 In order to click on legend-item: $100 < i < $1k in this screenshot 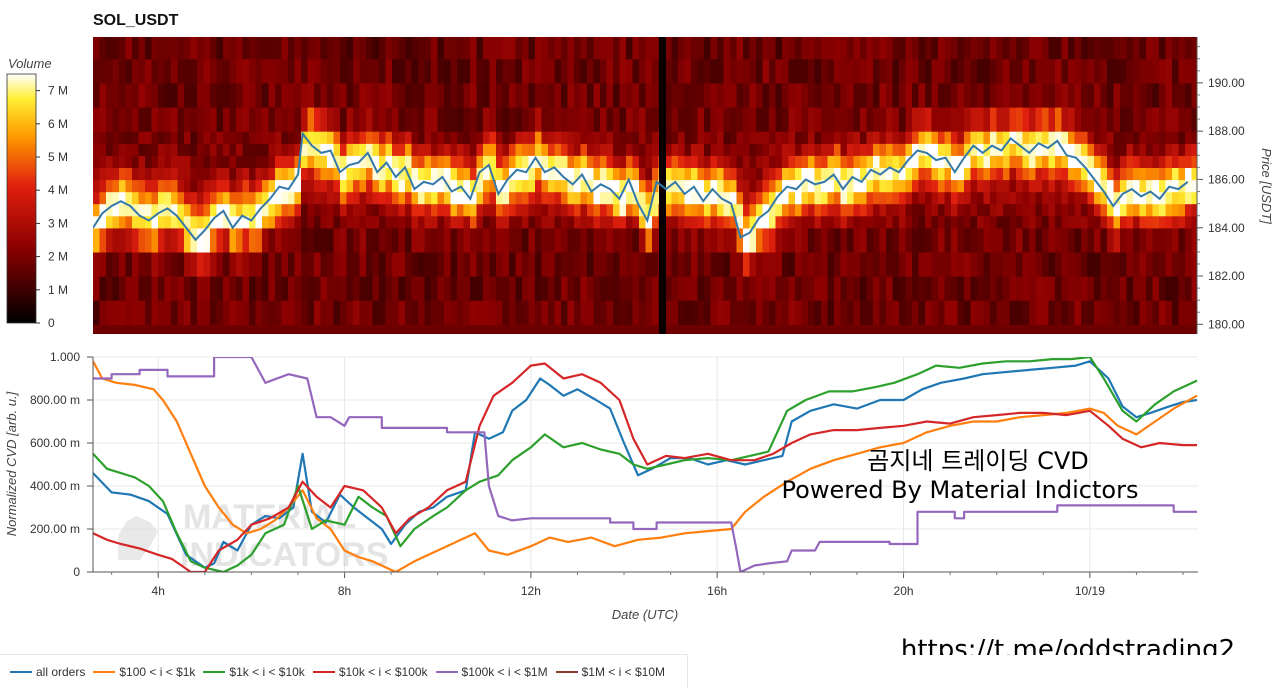, I will do `click(144, 672)`.